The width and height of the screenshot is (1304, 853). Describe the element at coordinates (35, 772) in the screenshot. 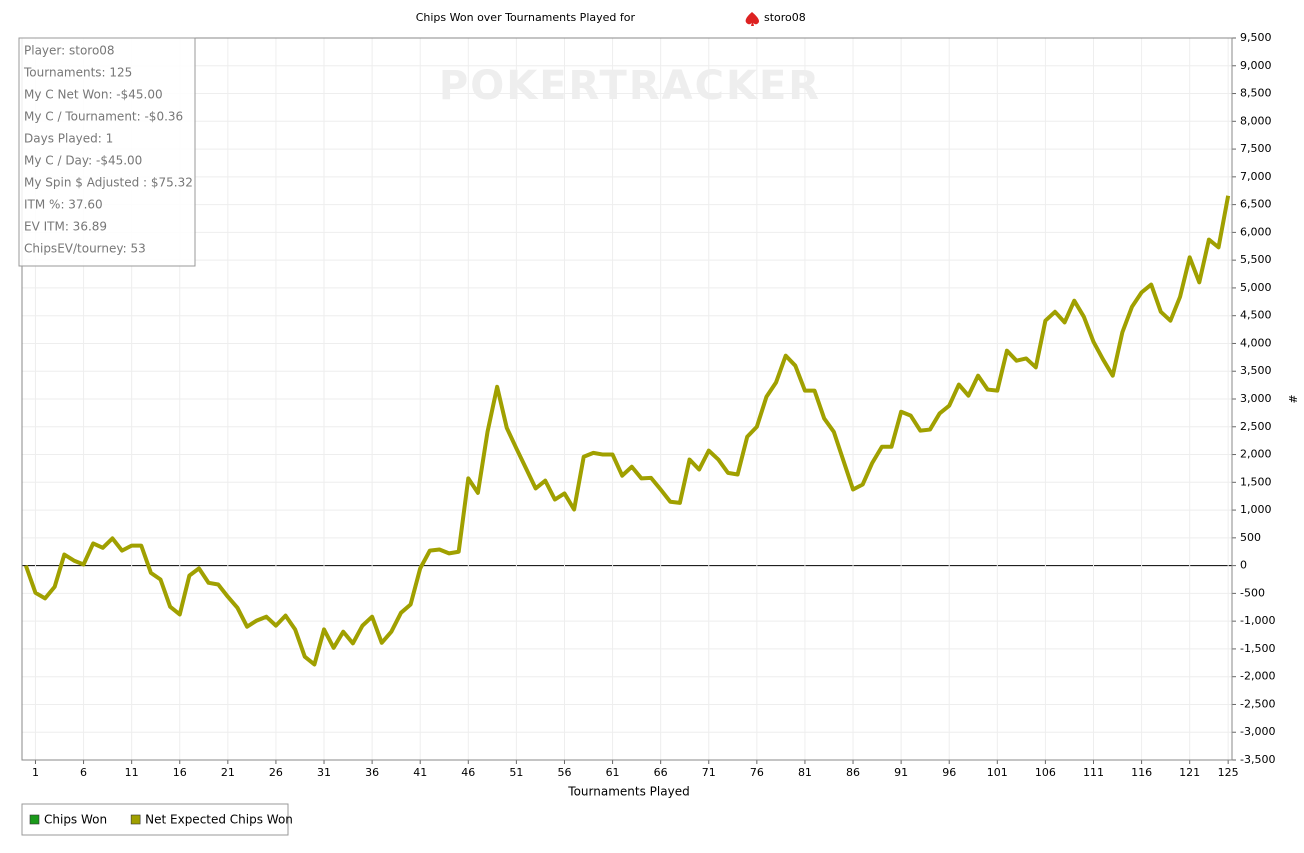

I see `x-tick-label: 1` at that location.